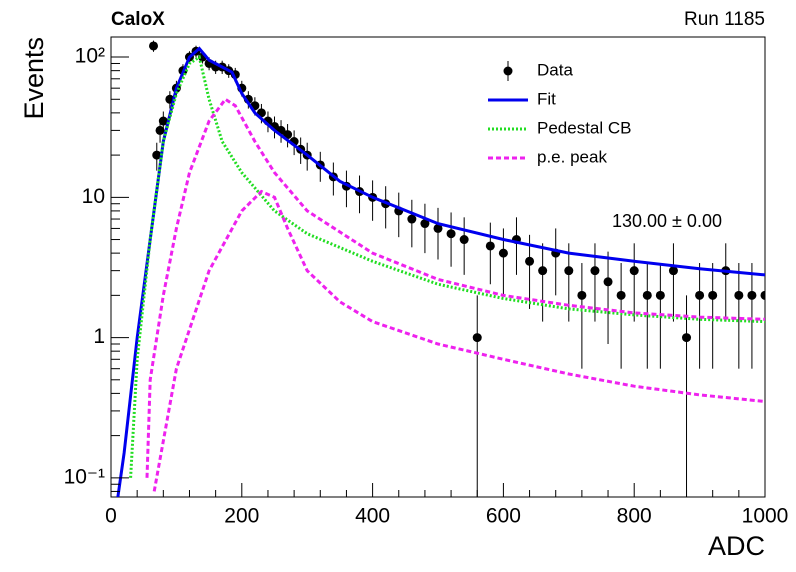 This screenshot has height=572, width=796. Describe the element at coordinates (372, 516) in the screenshot. I see `x-tick-label: 400` at that location.